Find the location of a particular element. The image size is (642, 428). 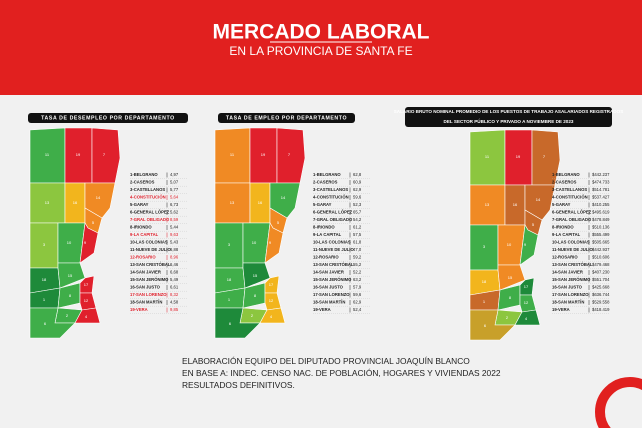

map is located at coordinates (260, 233).